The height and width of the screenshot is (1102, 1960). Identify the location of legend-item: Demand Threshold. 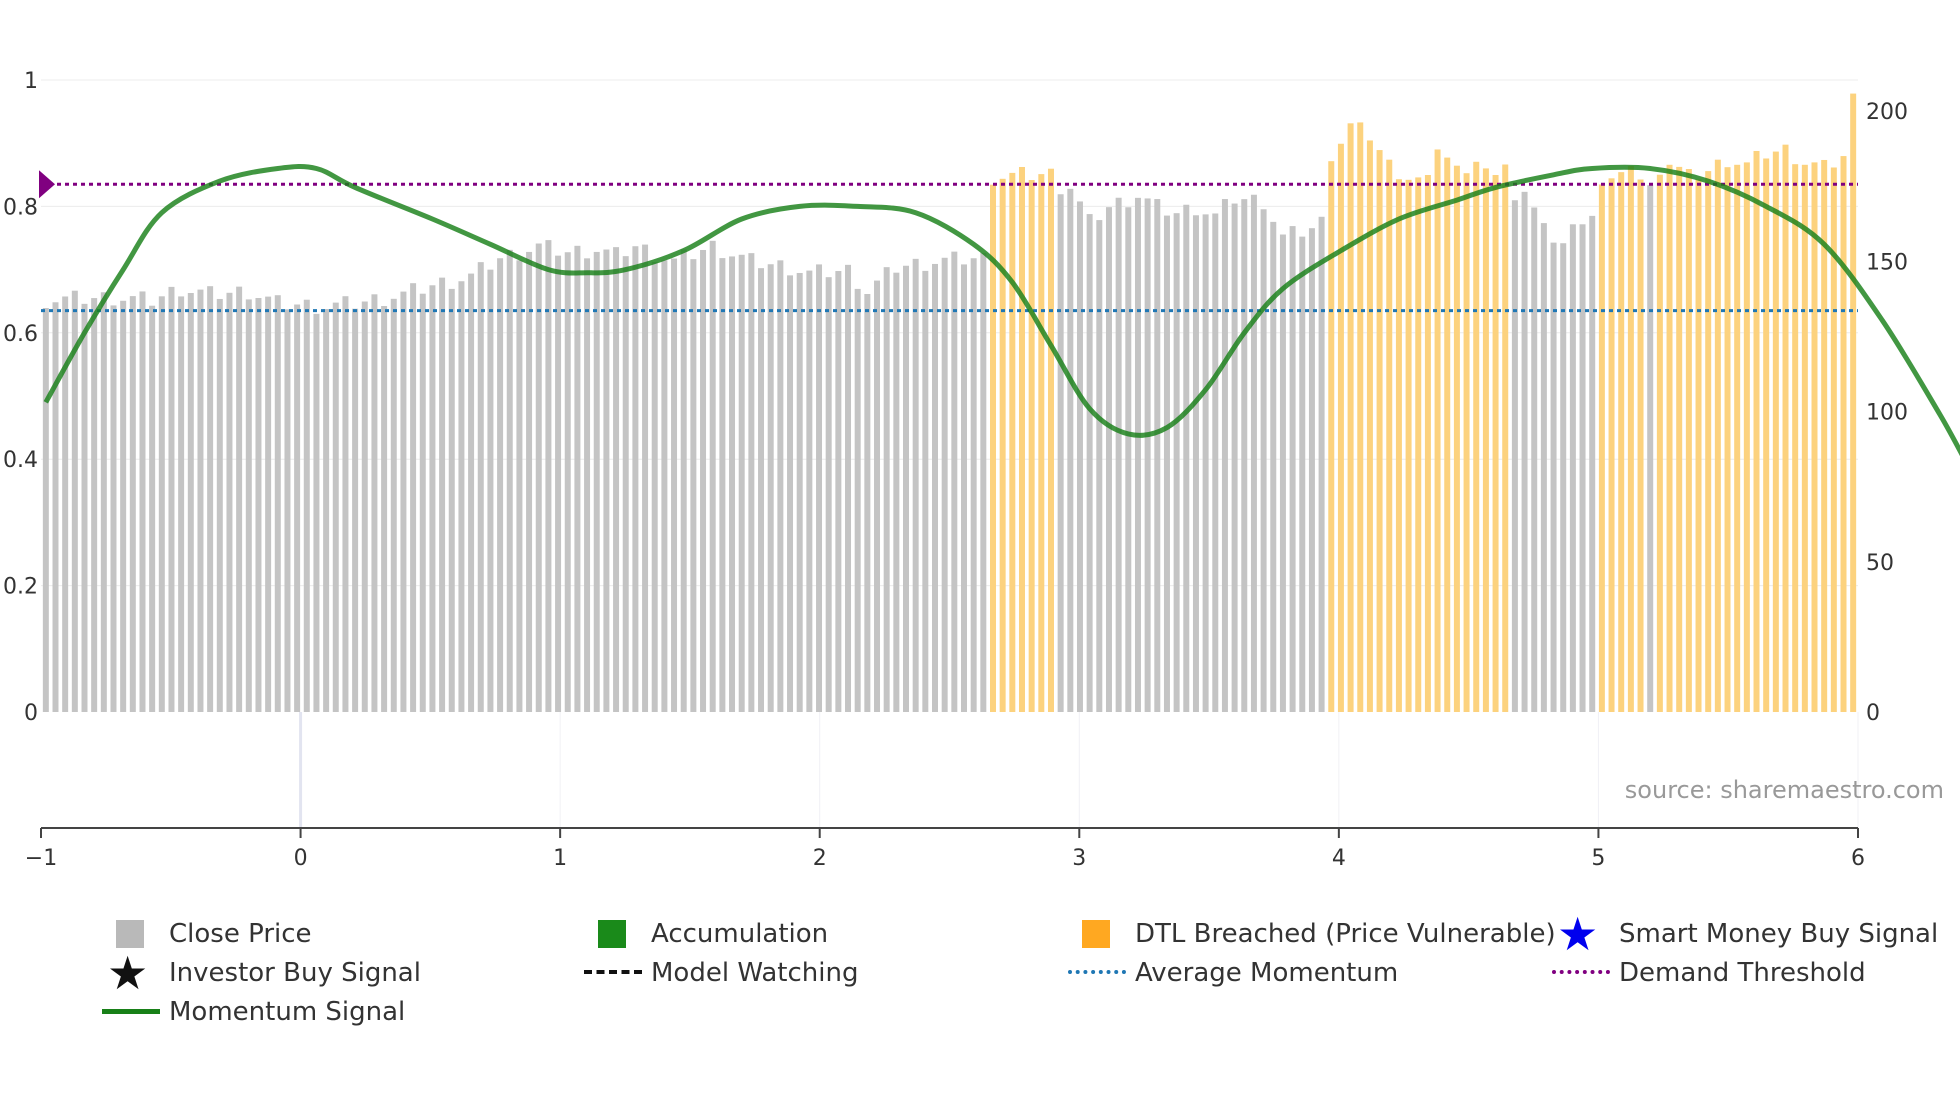
(1705, 973).